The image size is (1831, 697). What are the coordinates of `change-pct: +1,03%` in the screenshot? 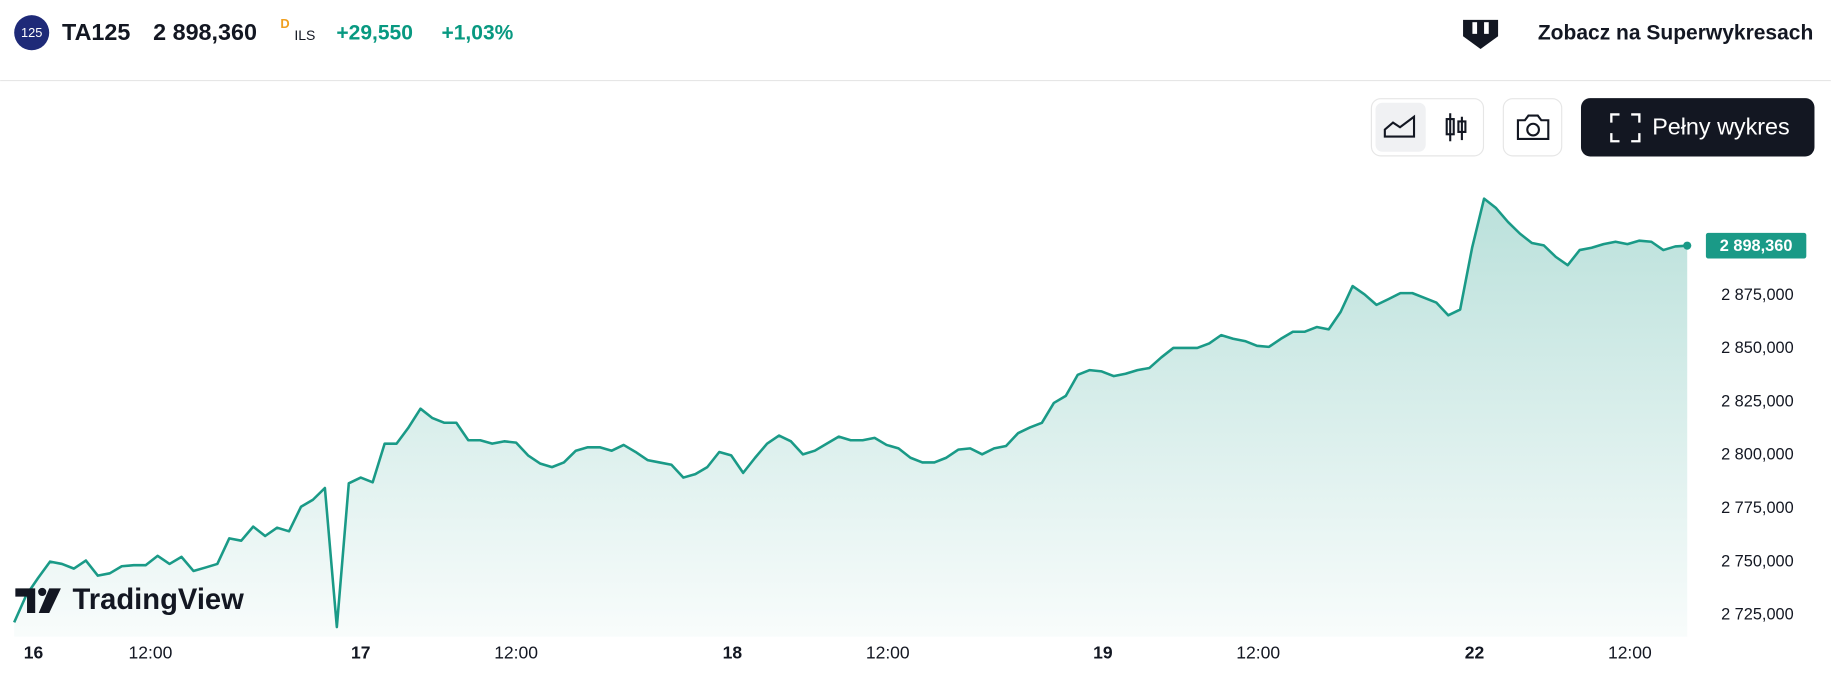 It's located at (477, 32).